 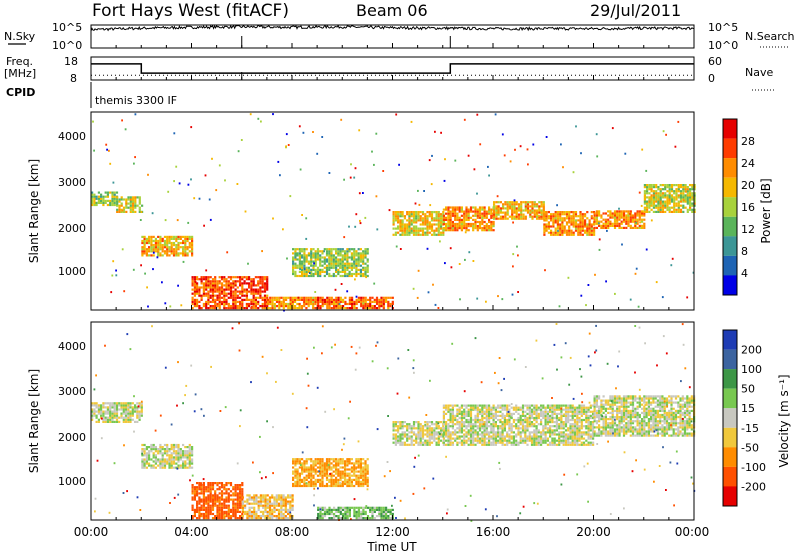 What do you see at coordinates (495, 432) in the screenshot?
I see `data-cell-2034` at bounding box center [495, 432].